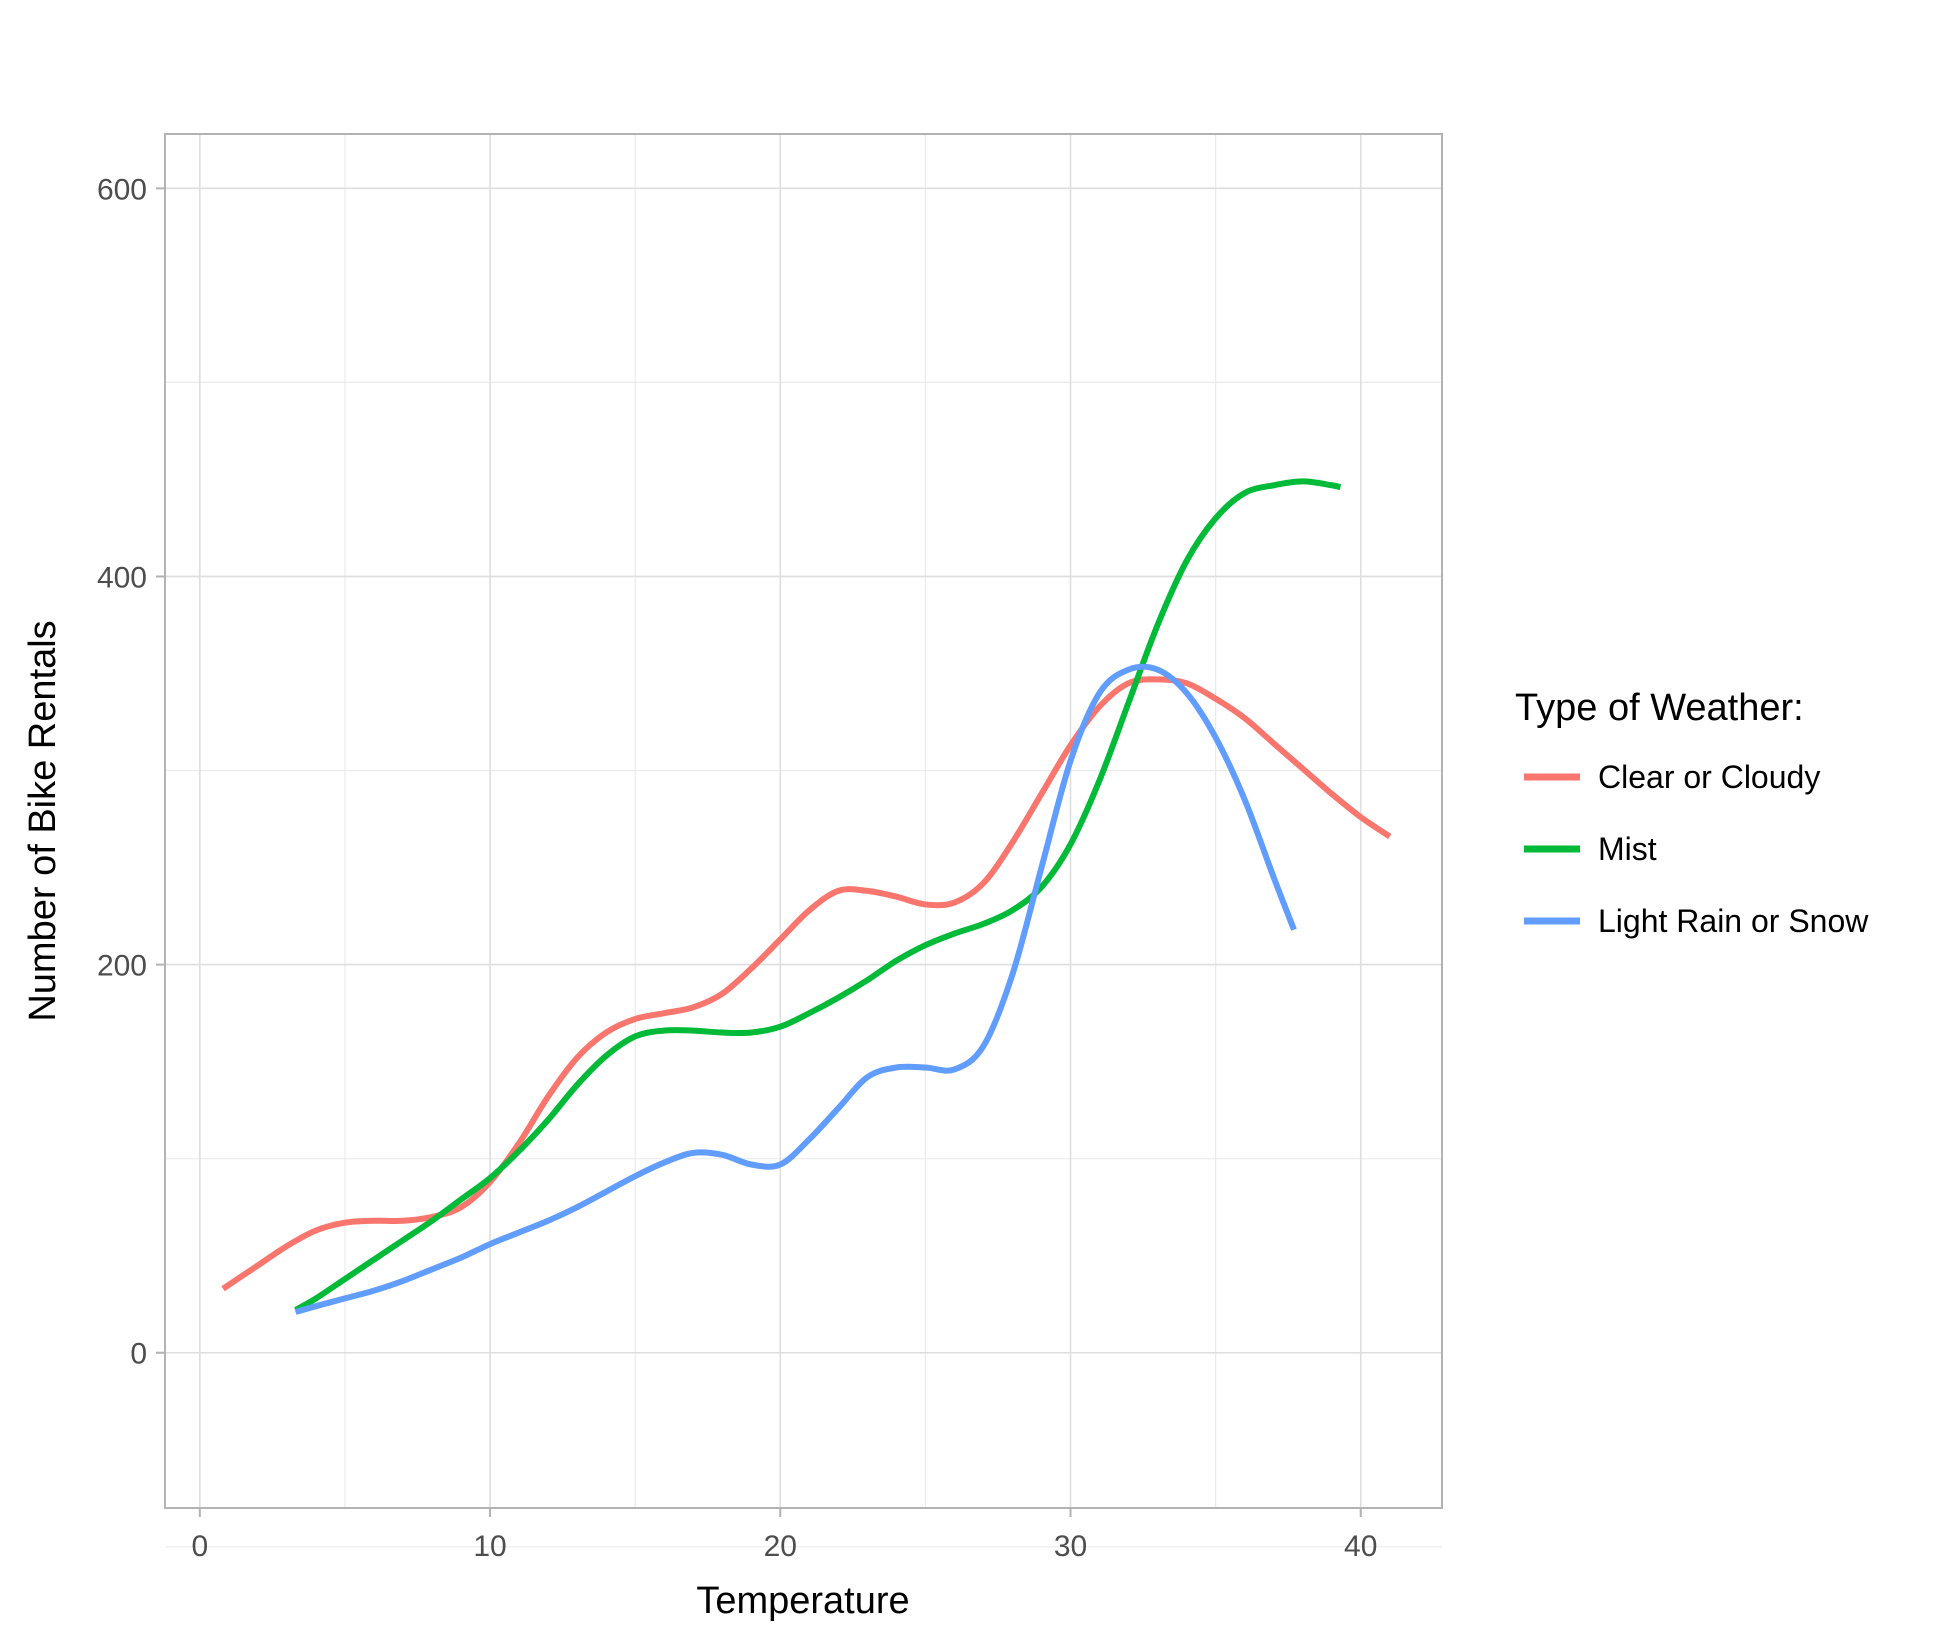 The image size is (1946, 1637). I want to click on y-tick-label: 600, so click(122, 189).